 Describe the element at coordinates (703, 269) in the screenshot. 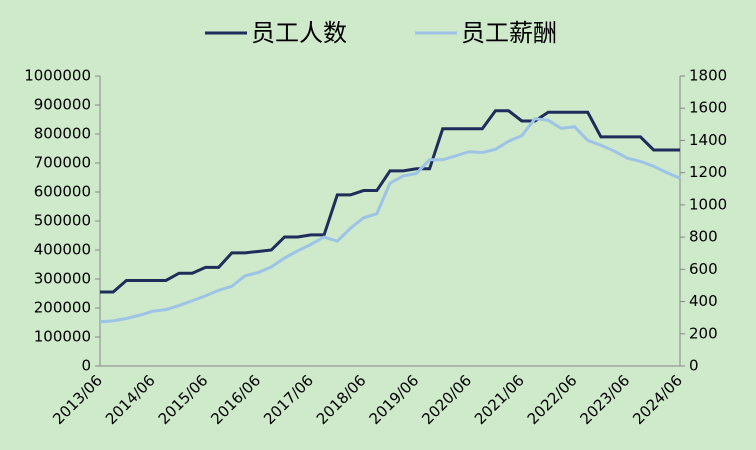

I see `y2-tick-label: 600` at that location.